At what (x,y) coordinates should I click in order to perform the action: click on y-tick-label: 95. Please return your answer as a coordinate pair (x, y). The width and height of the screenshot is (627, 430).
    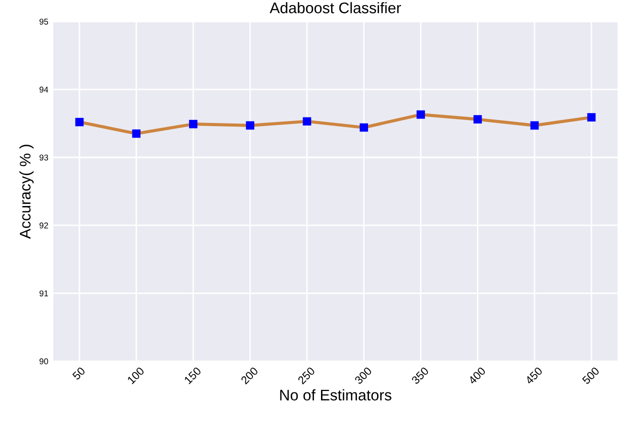
    Looking at the image, I should click on (44, 21).